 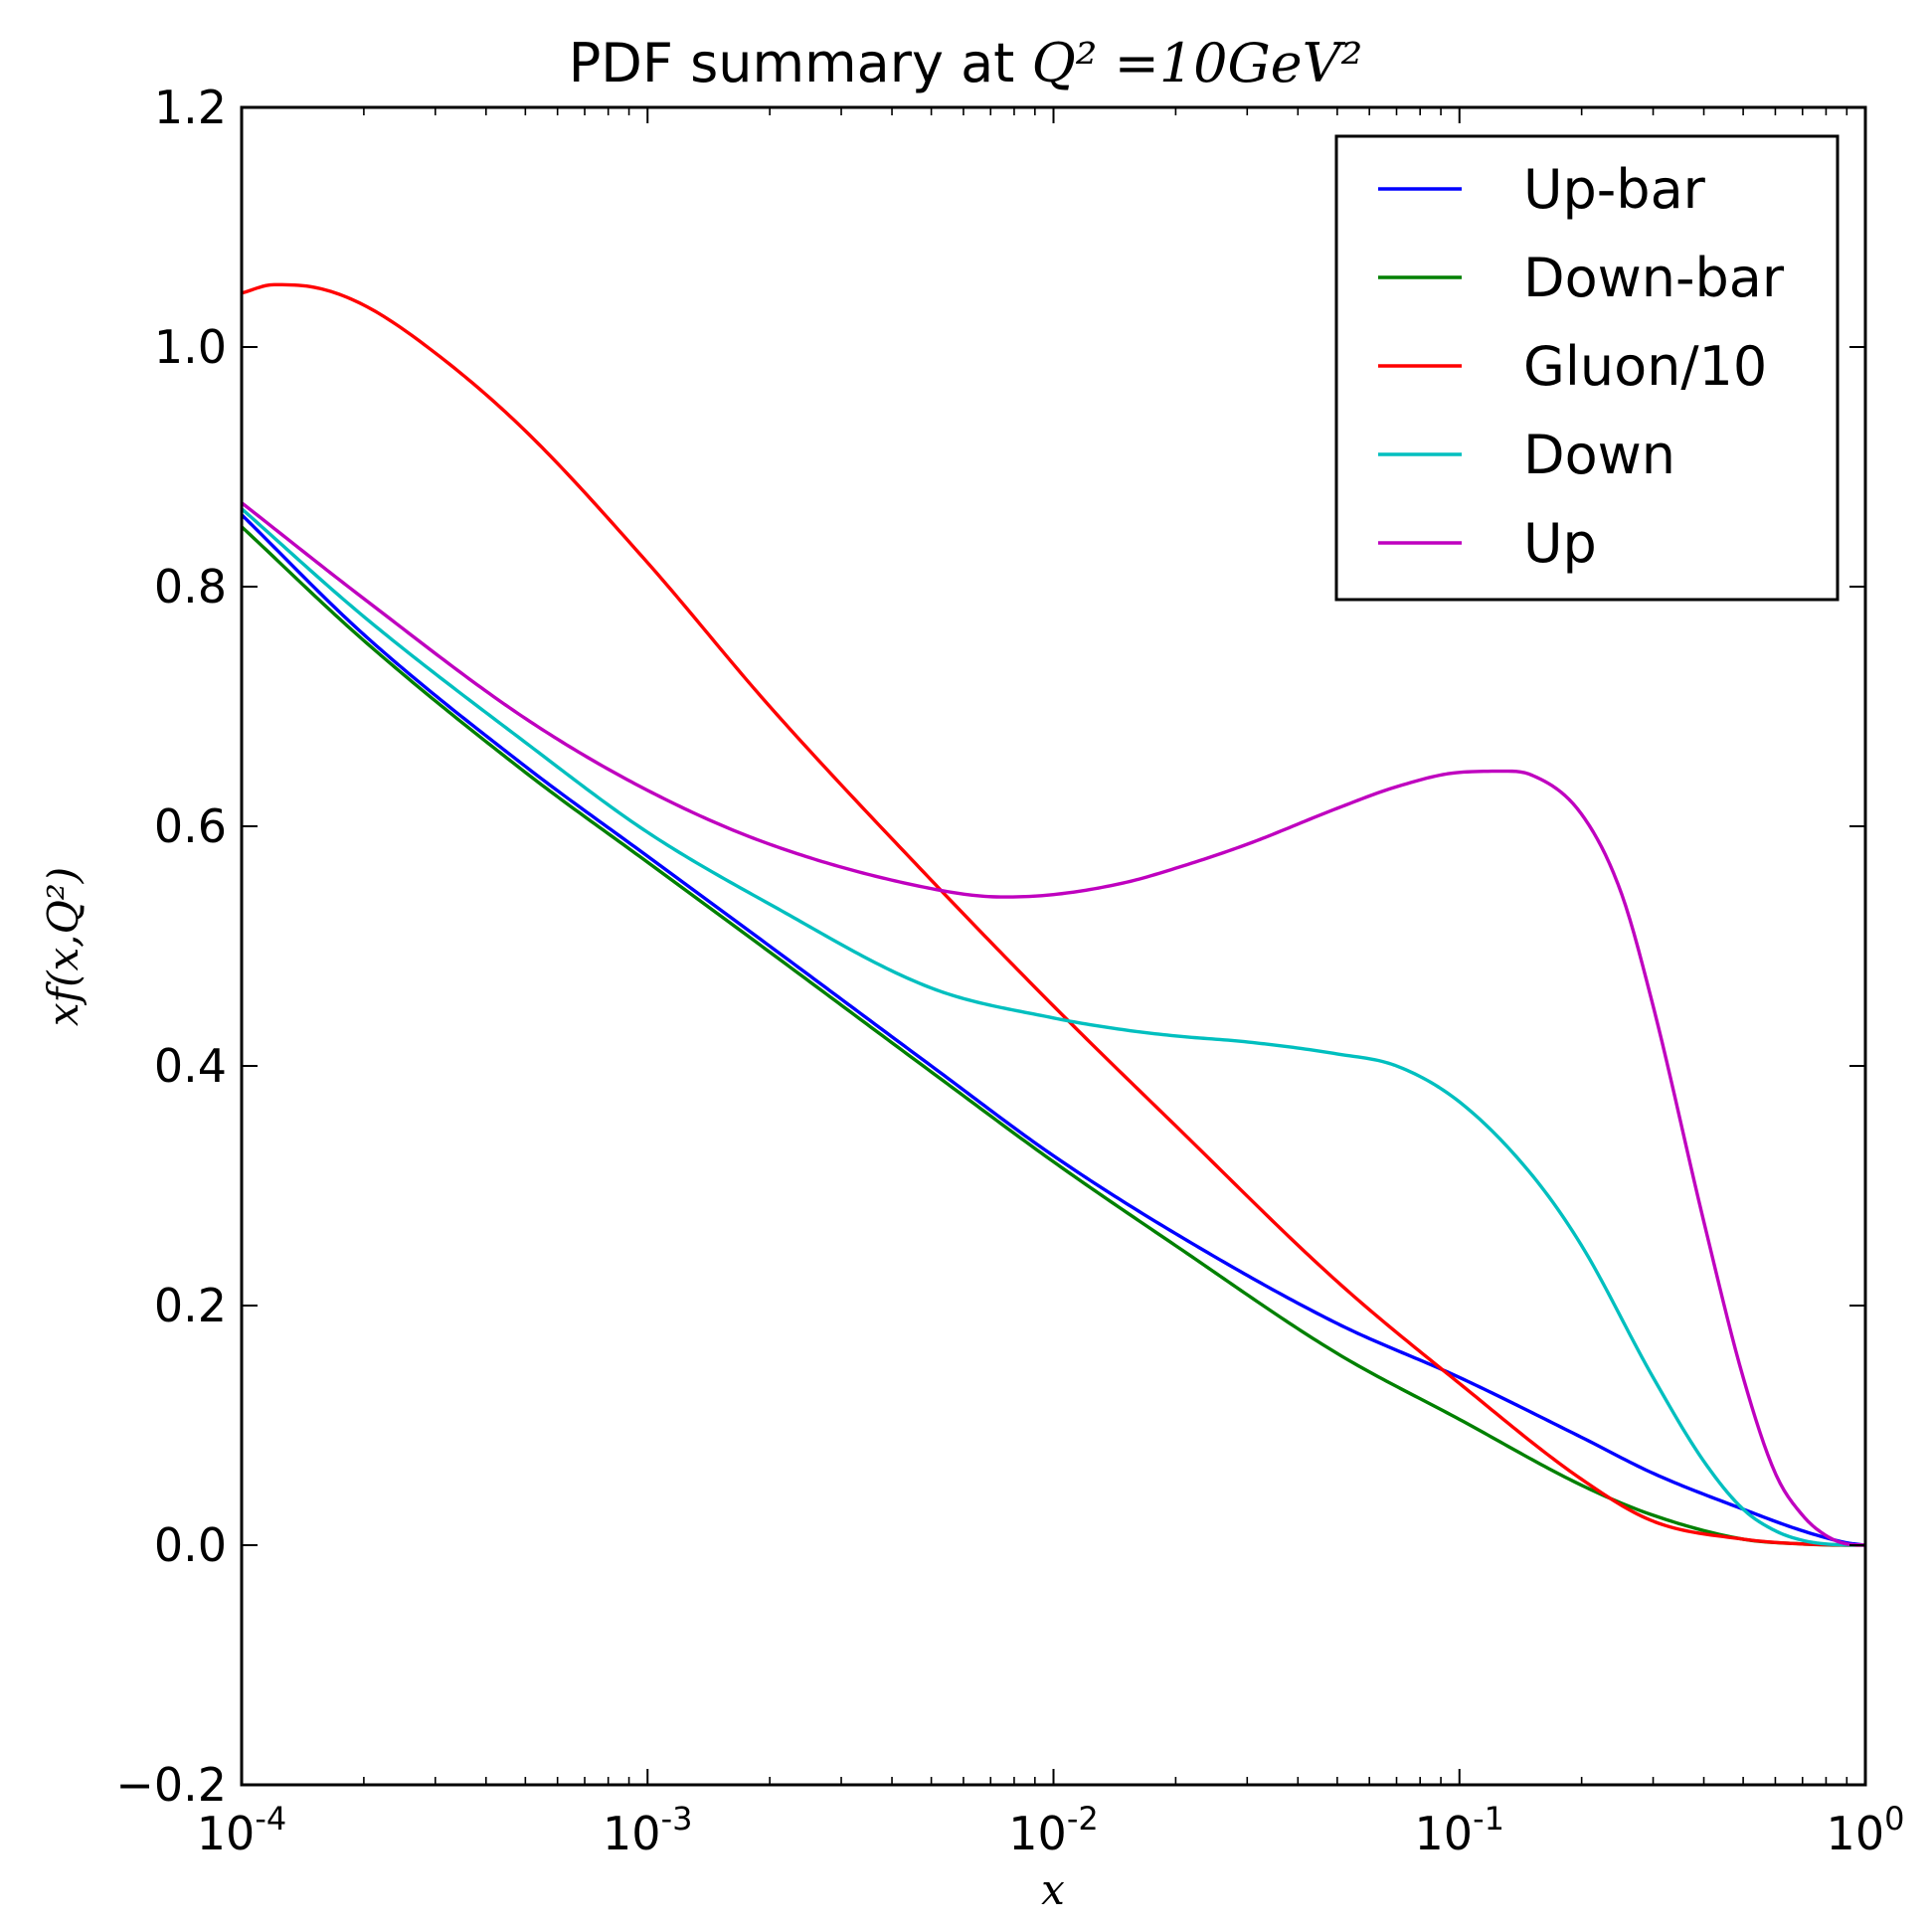 What do you see at coordinates (1654, 278) in the screenshot?
I see `legend-label-down-bar: Down-bar` at bounding box center [1654, 278].